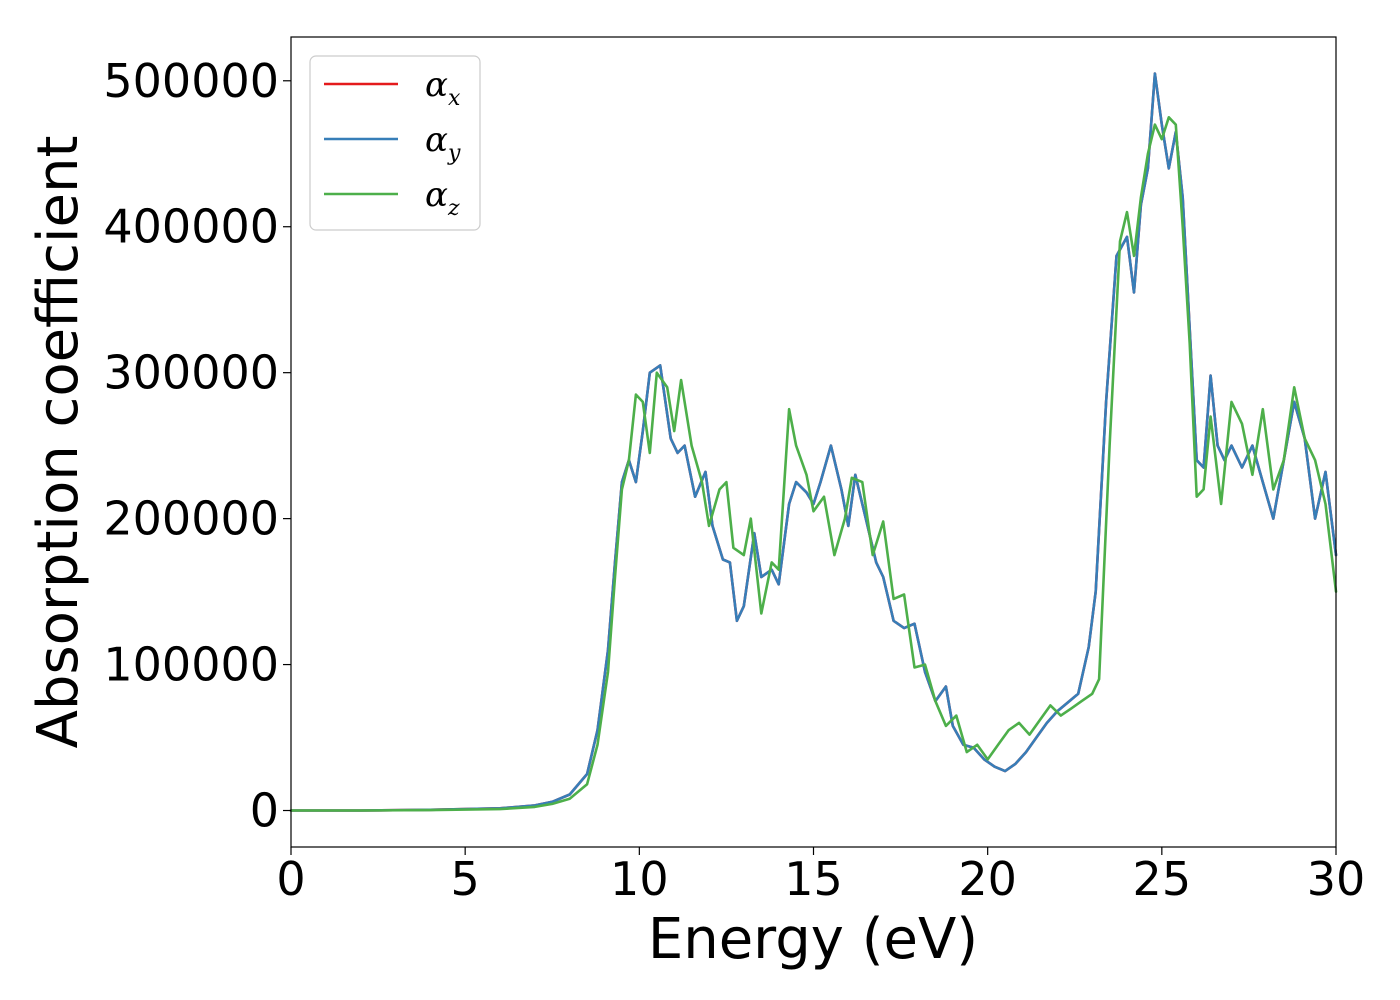 This screenshot has width=1400, height=1000. I want to click on y-tick-label: 100000, so click(191, 665).